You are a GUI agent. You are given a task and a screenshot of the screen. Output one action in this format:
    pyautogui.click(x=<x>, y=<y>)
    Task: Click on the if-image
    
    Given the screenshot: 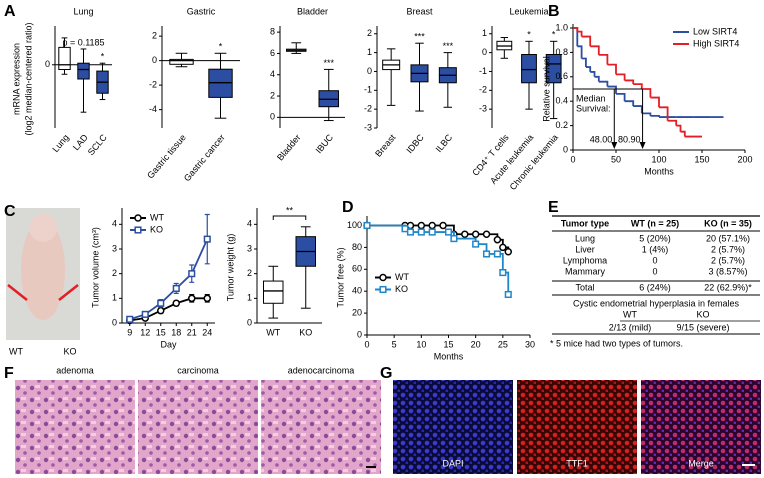 What is the action you would take?
    pyautogui.click(x=577, y=427)
    